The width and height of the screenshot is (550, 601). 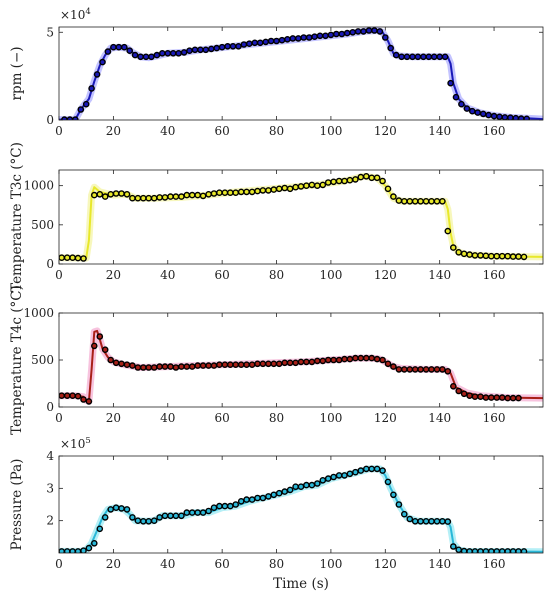 What do you see at coordinates (330, 564) in the screenshot?
I see `x-tick-label: 100` at bounding box center [330, 564].